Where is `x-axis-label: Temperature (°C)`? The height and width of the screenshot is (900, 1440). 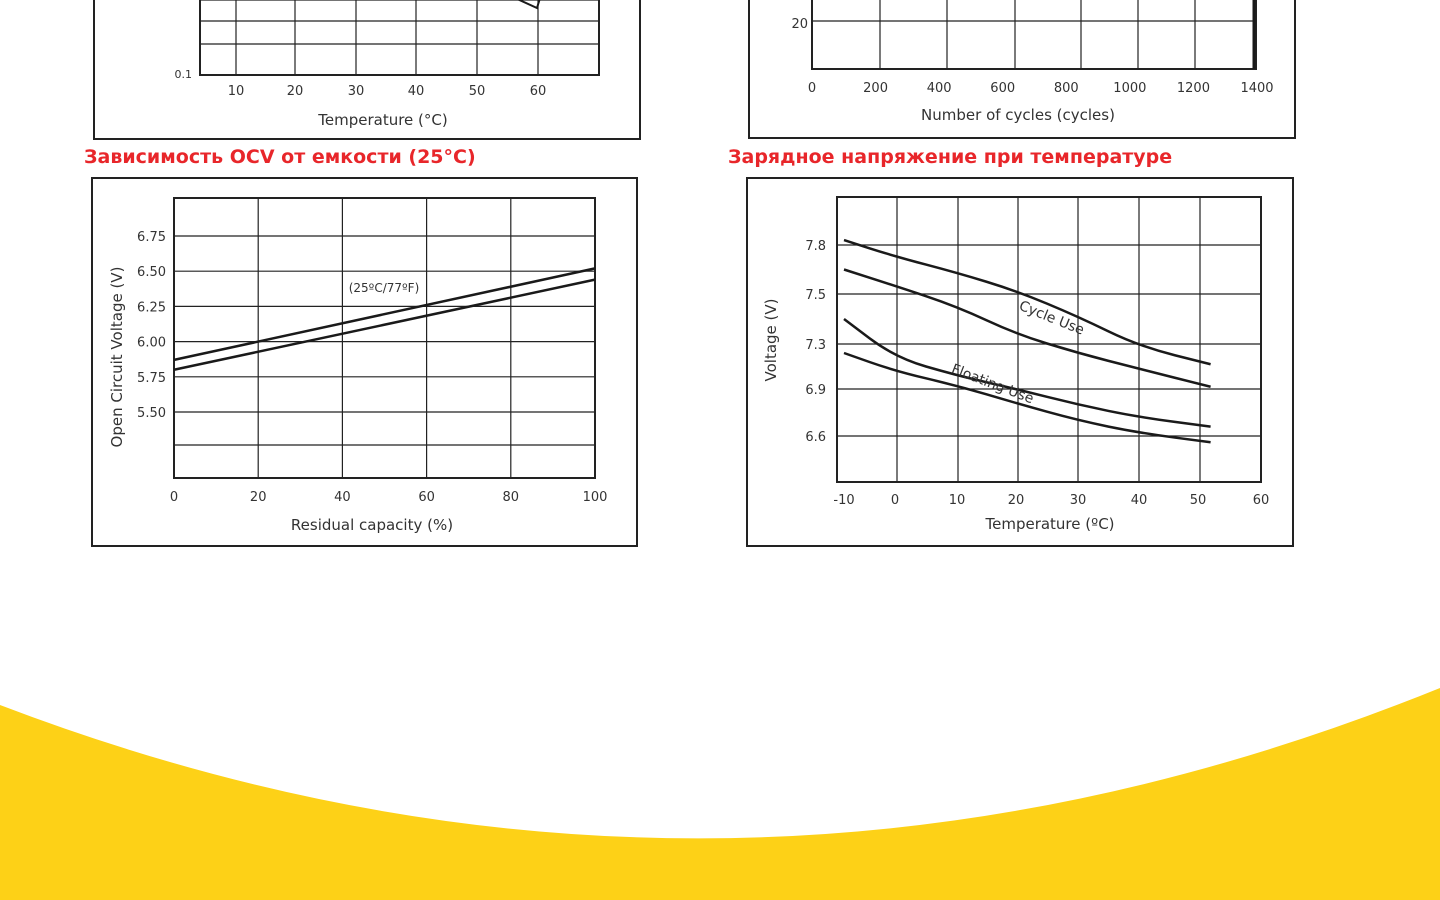
x-axis-label: Temperature (°C) is located at coordinates (382, 120).